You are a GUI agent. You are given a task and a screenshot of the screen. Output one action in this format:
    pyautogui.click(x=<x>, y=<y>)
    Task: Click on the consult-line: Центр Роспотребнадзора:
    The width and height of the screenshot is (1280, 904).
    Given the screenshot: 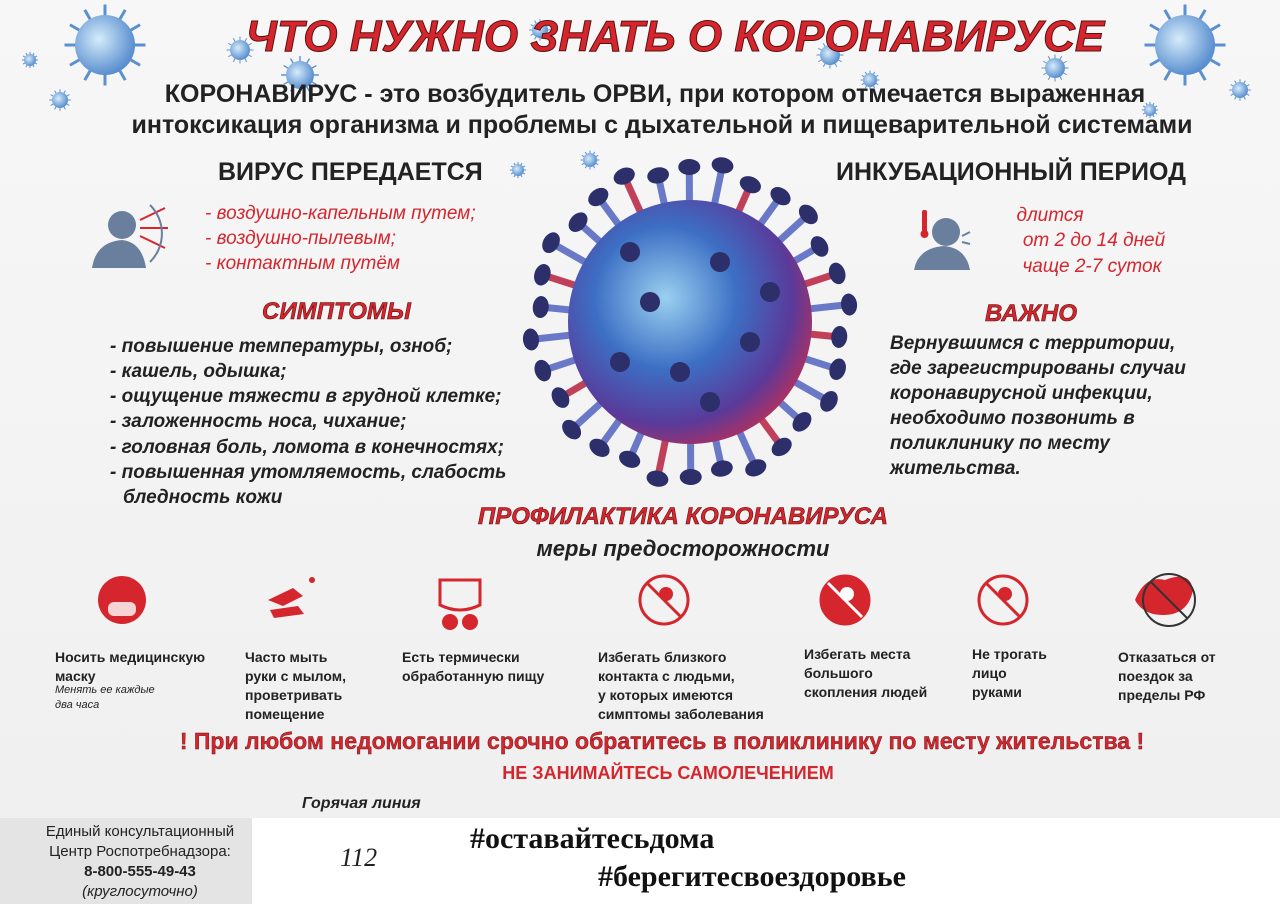 What is the action you would take?
    pyautogui.click(x=140, y=851)
    